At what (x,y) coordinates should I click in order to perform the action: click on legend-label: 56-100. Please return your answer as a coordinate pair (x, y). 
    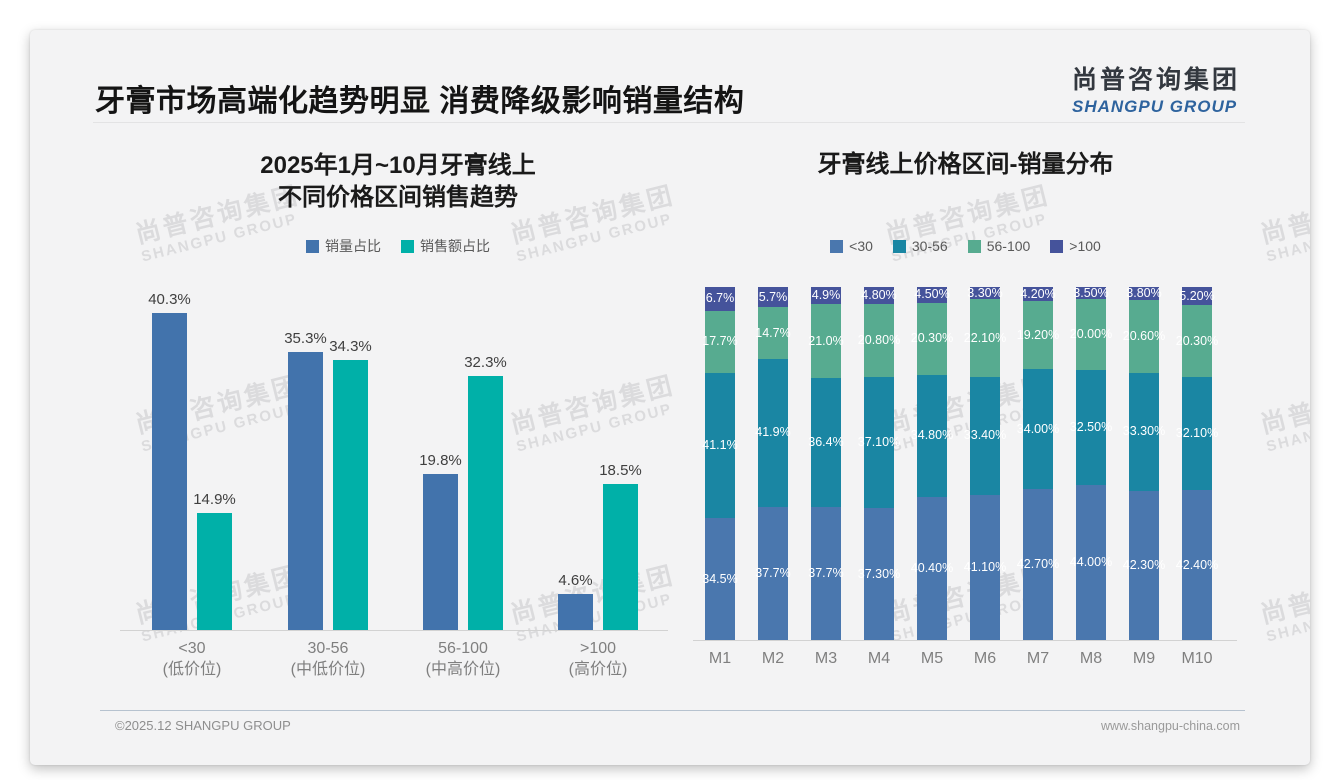
    Looking at the image, I should click on (1008, 246).